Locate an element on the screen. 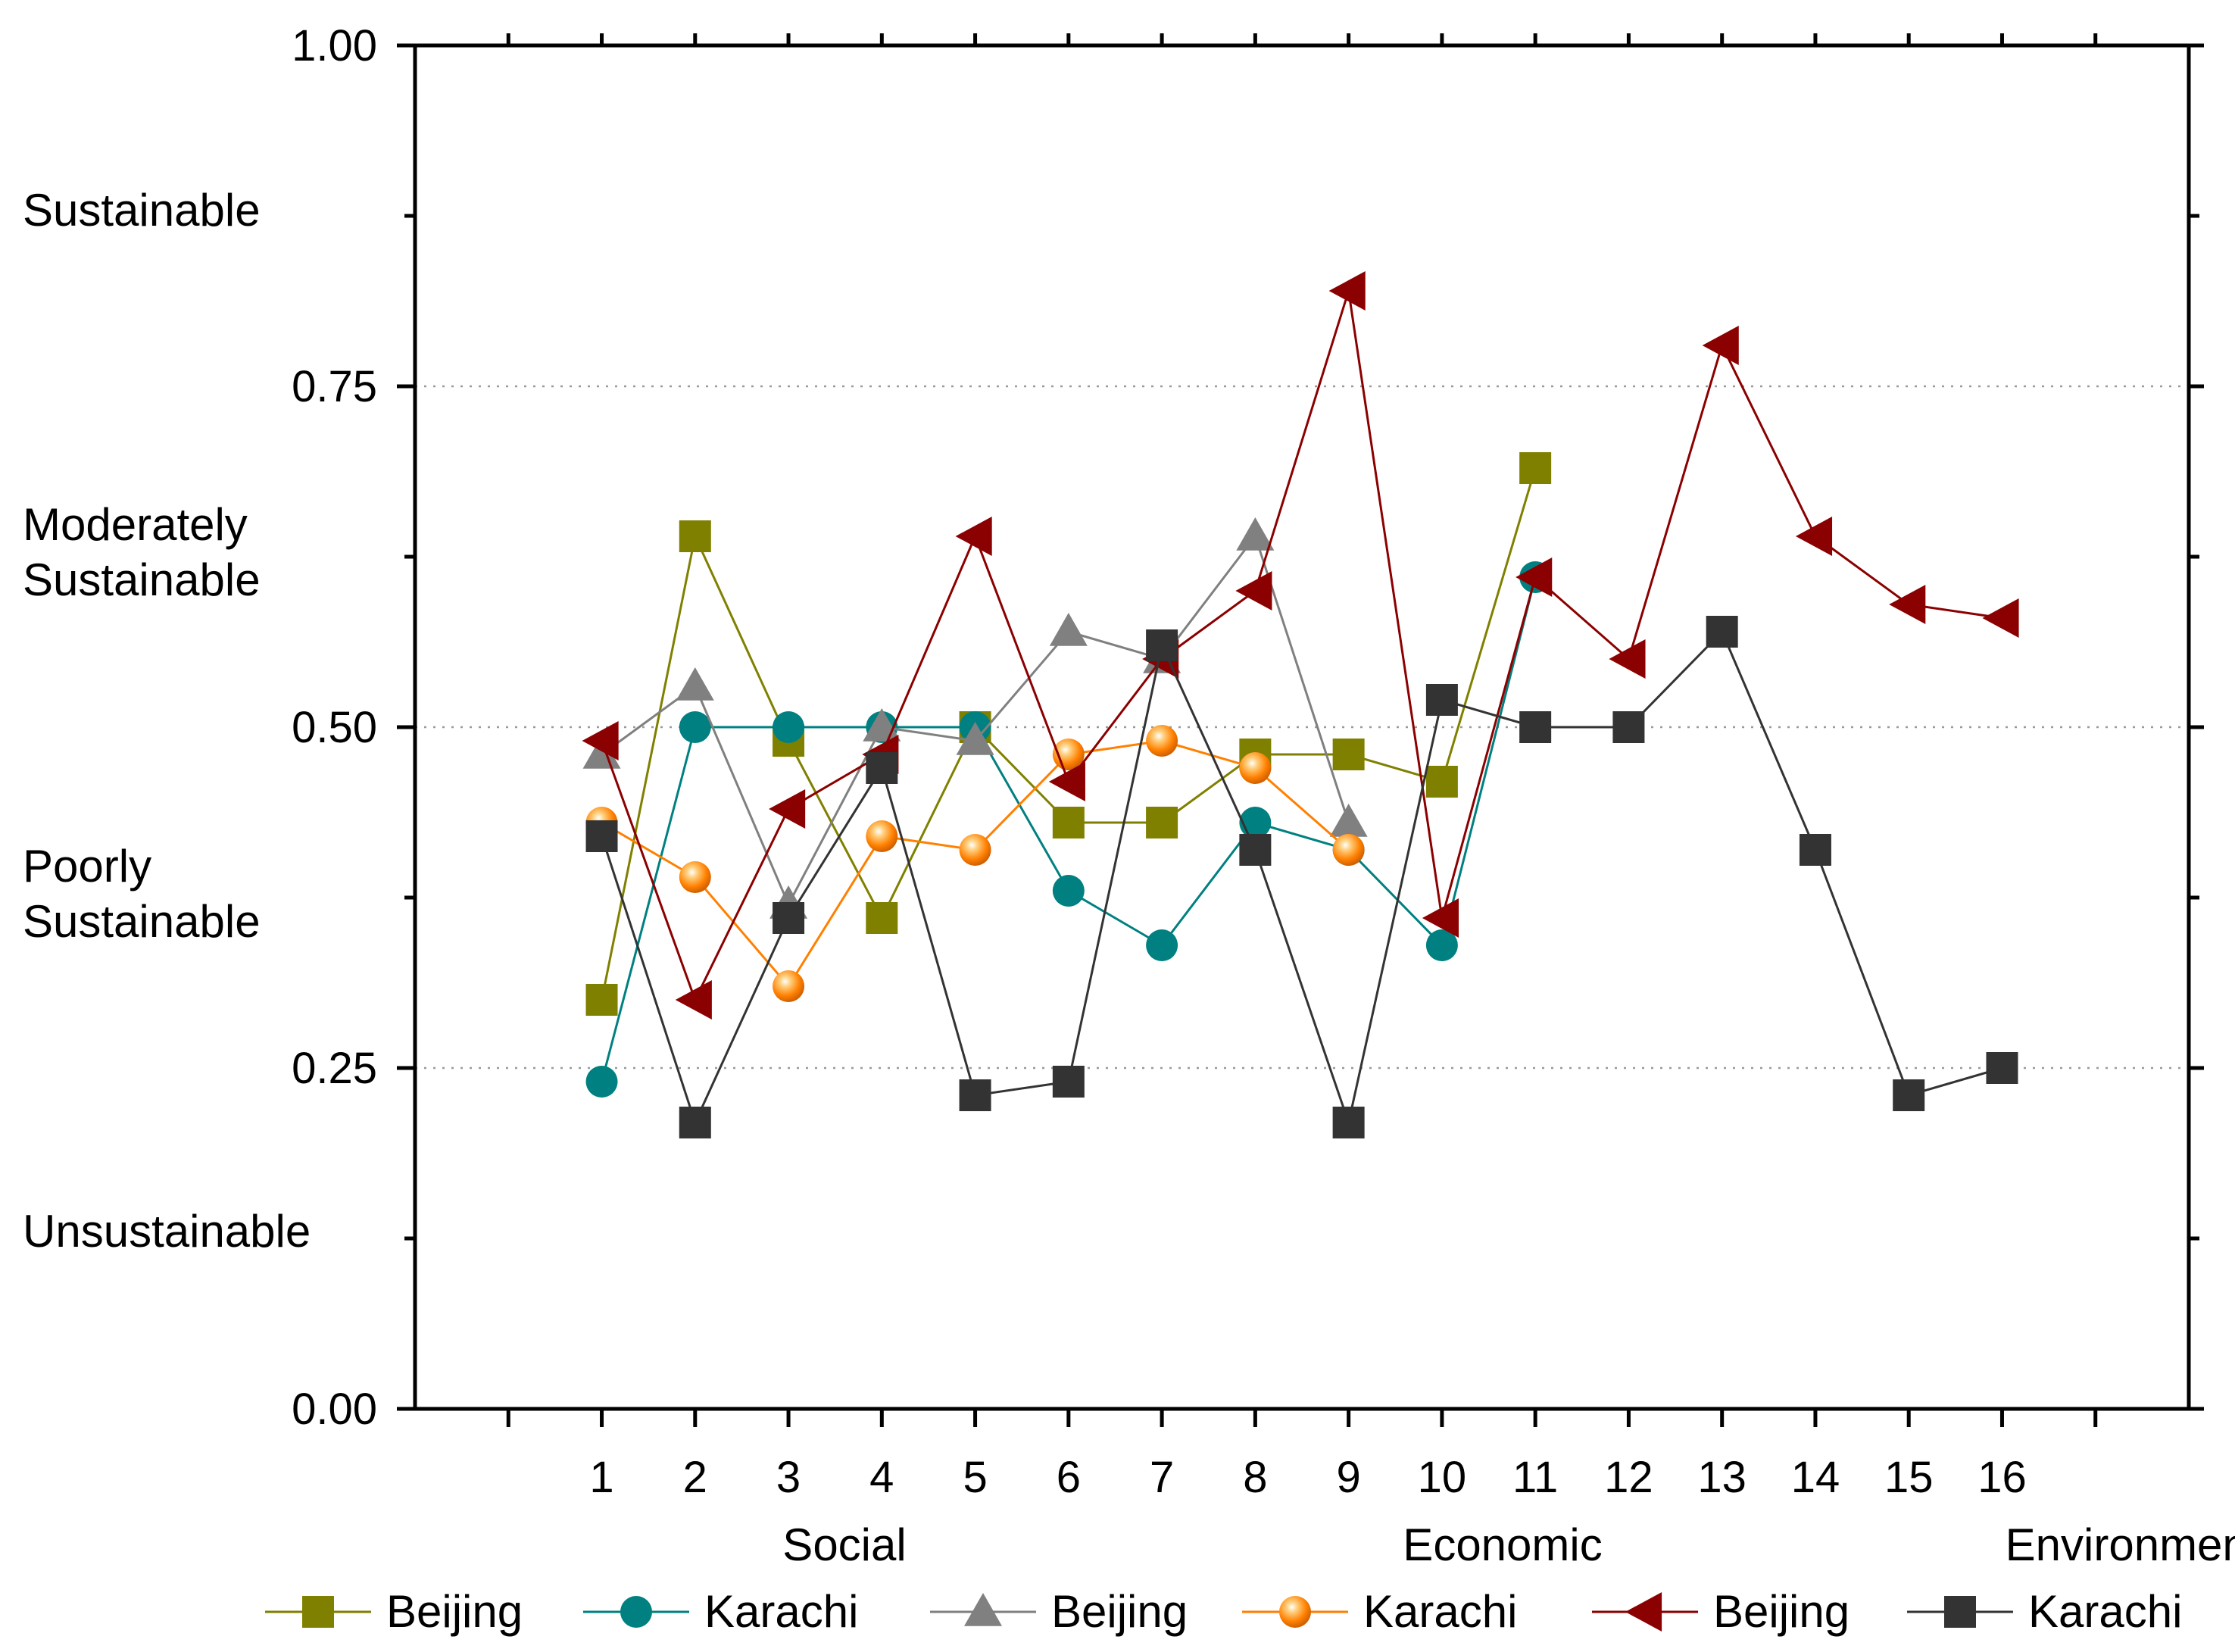 This screenshot has height=1652, width=2235. category-label: Economic is located at coordinates (1503, 1544).